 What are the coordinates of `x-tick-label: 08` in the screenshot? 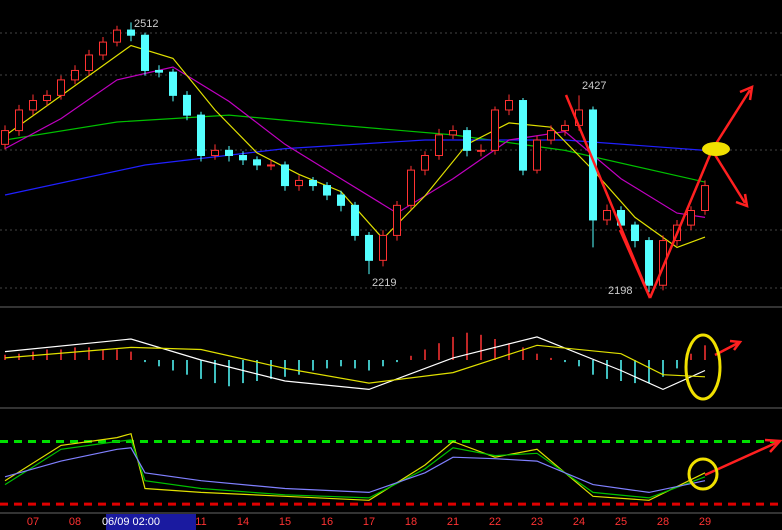 It's located at (75, 522).